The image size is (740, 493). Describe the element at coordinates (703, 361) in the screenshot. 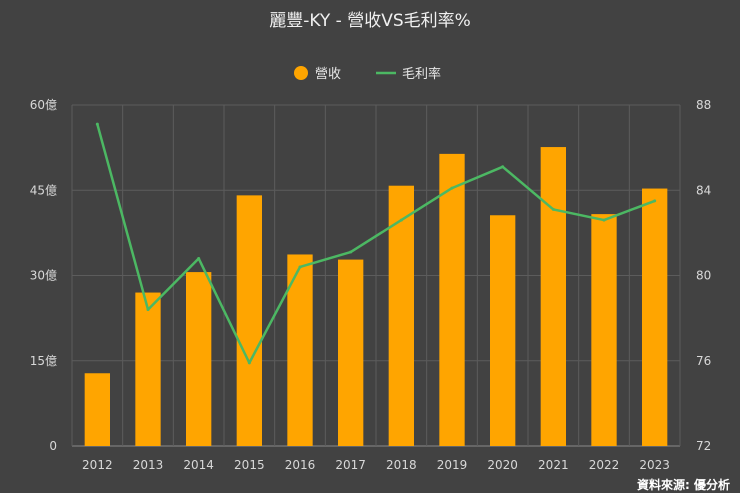

I see `right-tick-label: 76` at that location.